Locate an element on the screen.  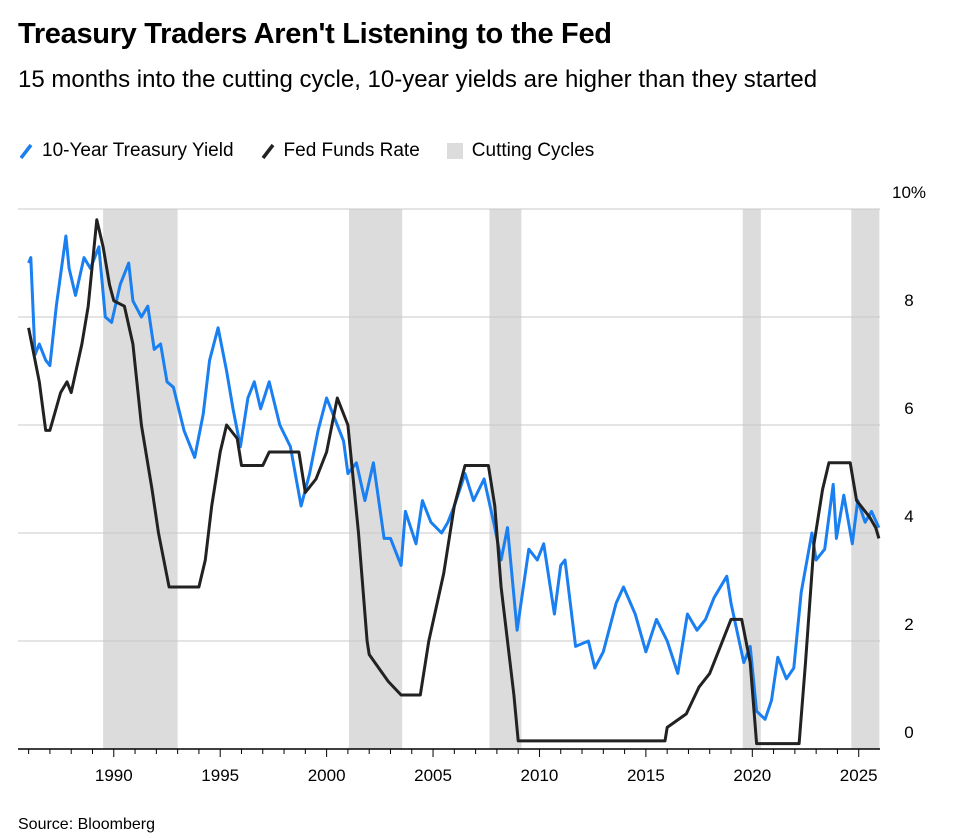
legend-label: Cutting Cycles is located at coordinates (533, 150).